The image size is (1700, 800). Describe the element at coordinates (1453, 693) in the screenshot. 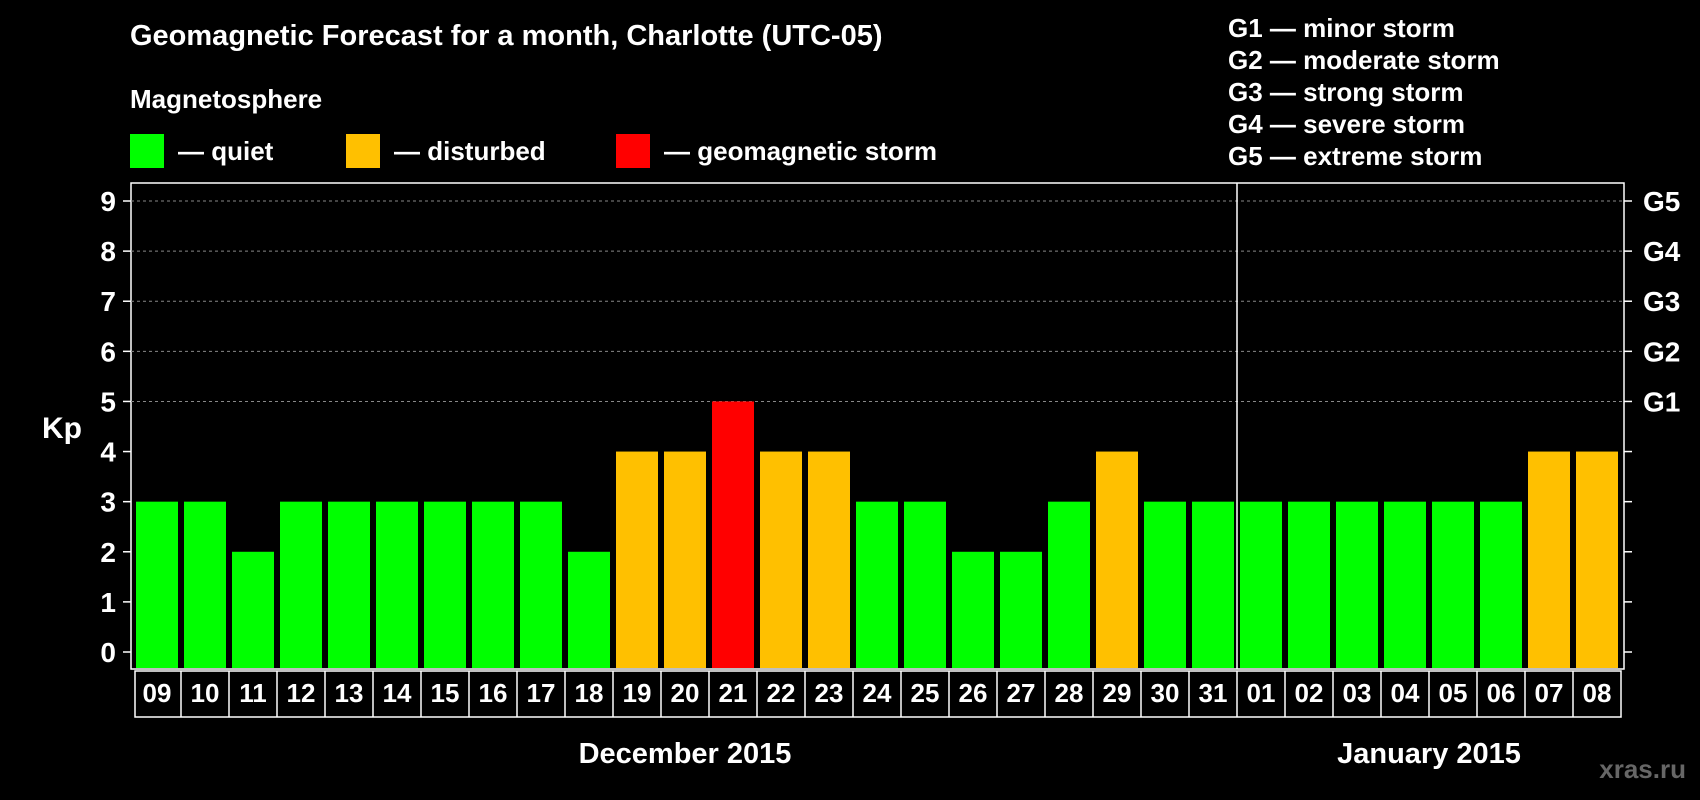

I see `x-tick-label: 05` at that location.